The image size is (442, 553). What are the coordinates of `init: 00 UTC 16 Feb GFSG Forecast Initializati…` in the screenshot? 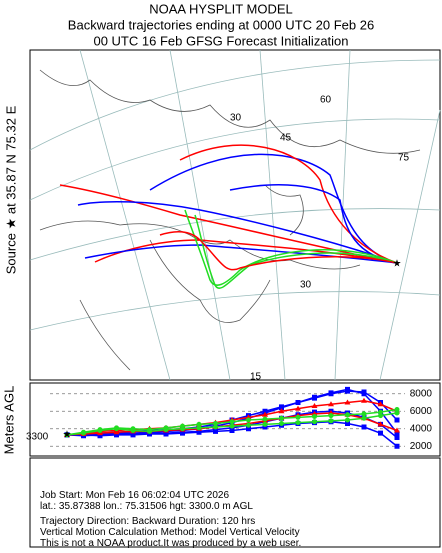 It's located at (220, 40).